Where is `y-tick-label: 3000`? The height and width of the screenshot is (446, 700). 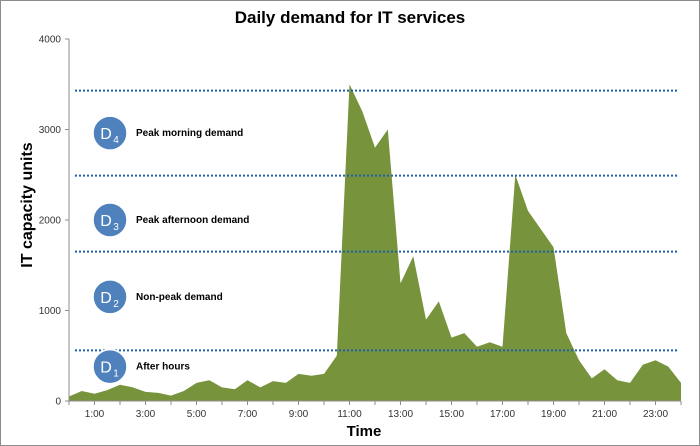
y-tick-label: 3000 is located at coordinates (50, 130).